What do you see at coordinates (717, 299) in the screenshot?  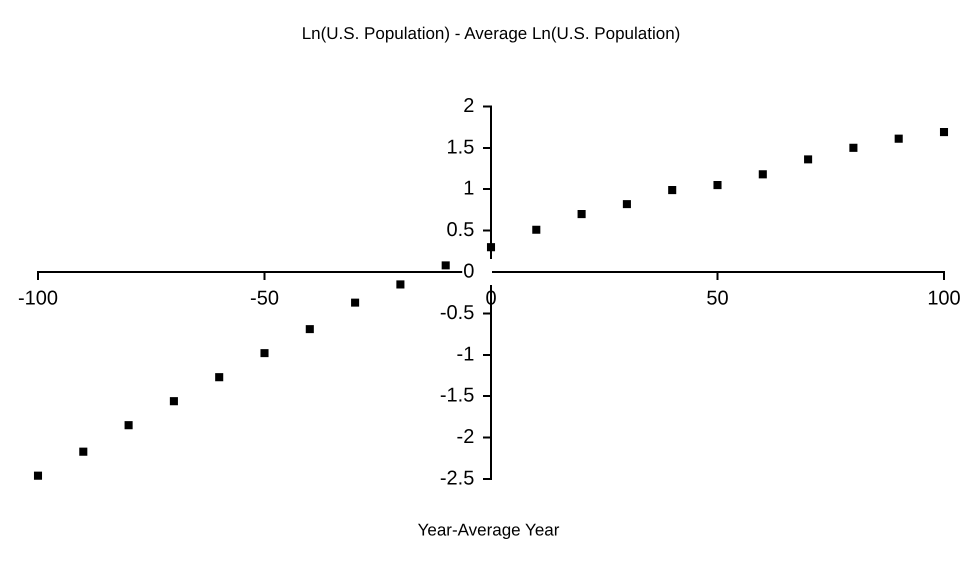 I see `x-tick-label: 50` at bounding box center [717, 299].